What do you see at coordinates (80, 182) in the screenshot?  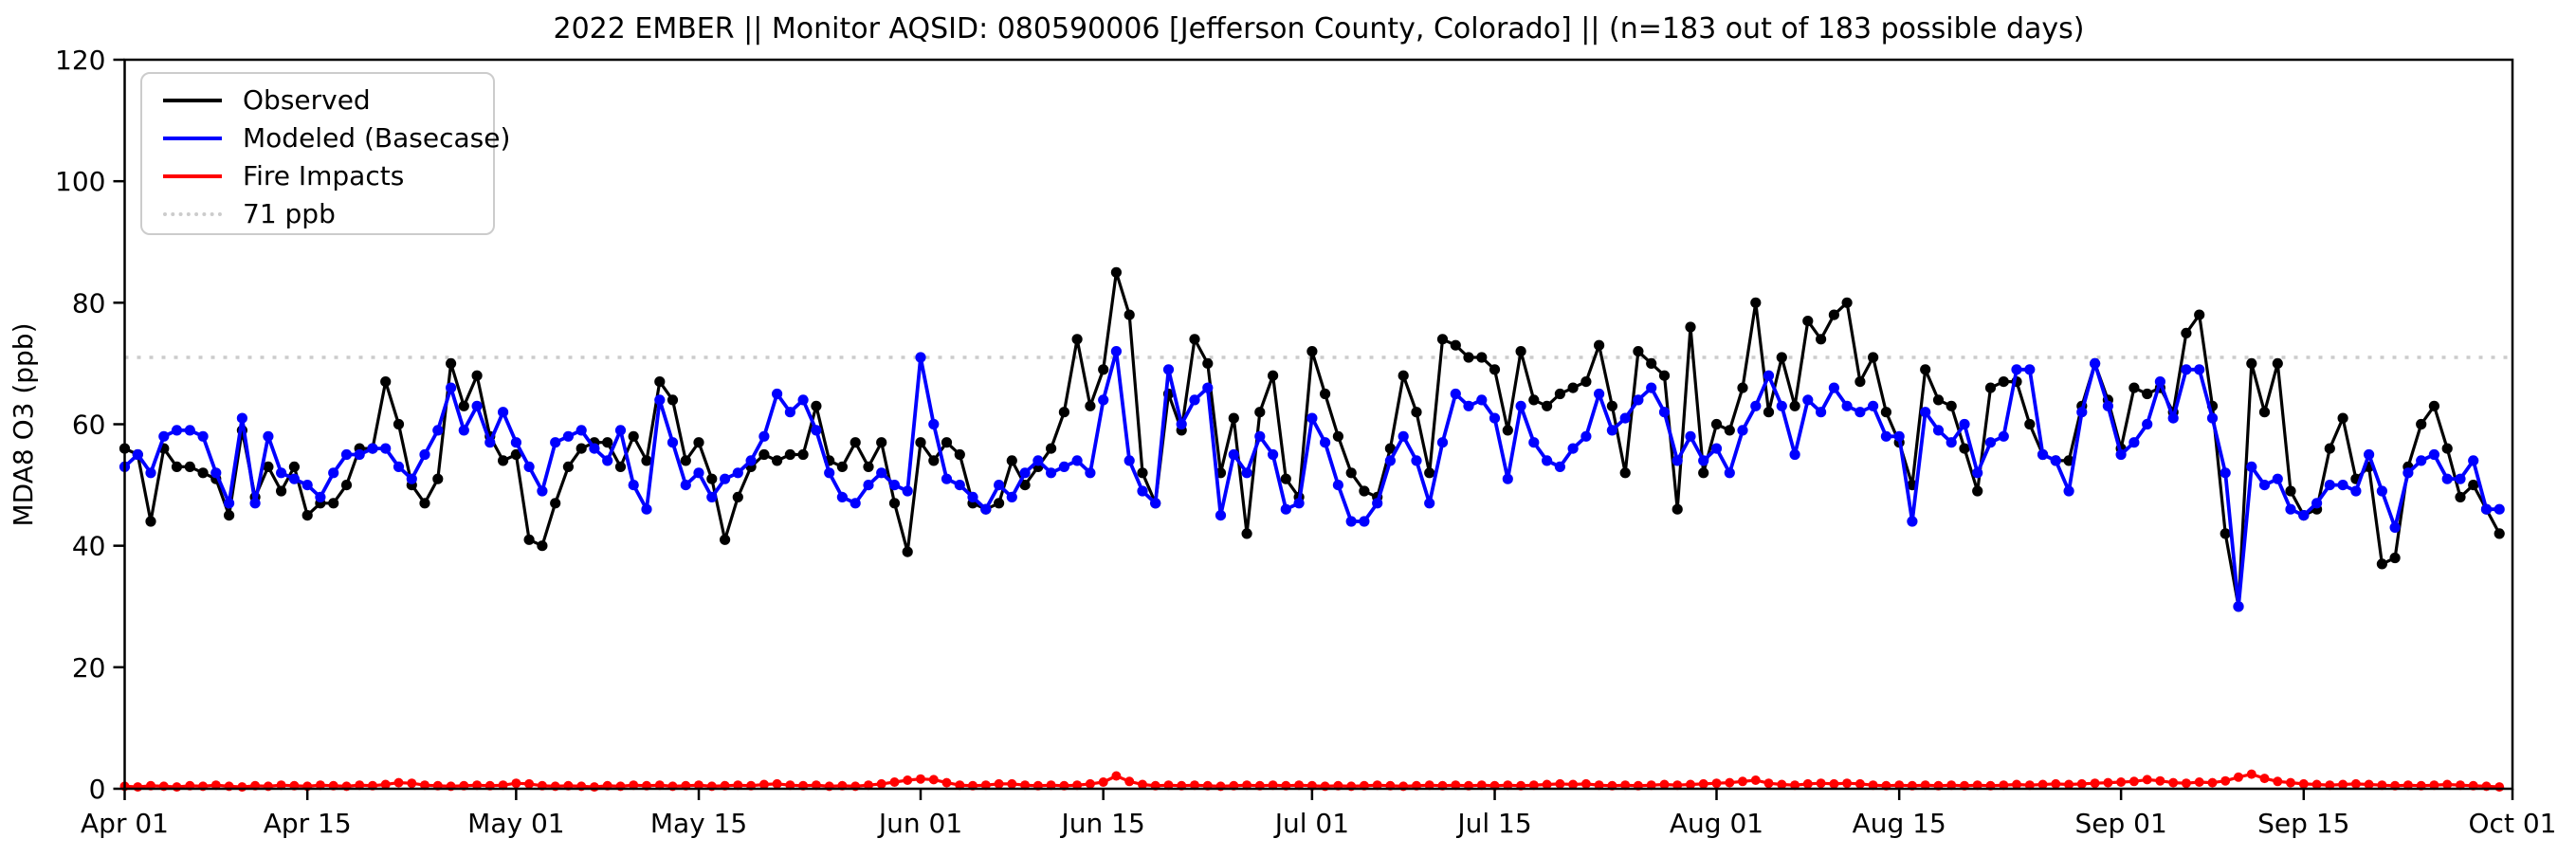 I see `y-tick-label: 100` at bounding box center [80, 182].